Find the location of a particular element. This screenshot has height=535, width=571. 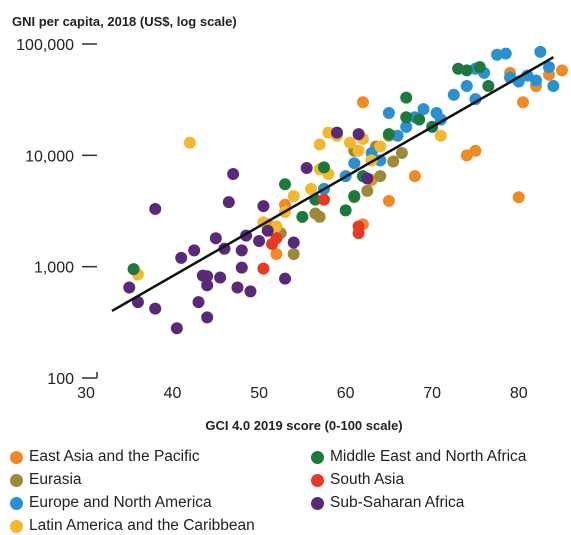

y-tick-label: 10,000 is located at coordinates (49, 156).